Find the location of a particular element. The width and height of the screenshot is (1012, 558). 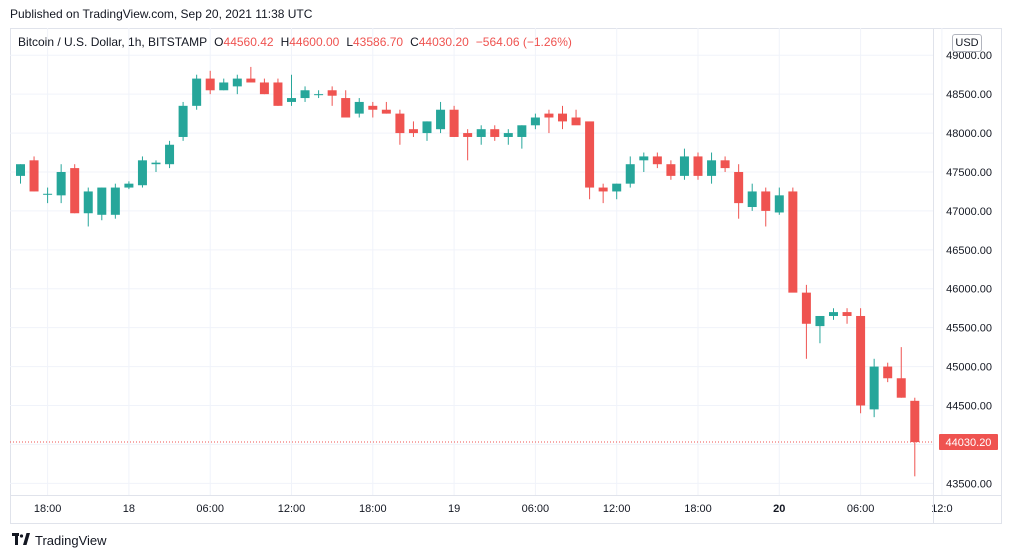

y-tick-label: 44500.00 is located at coordinates (969, 406).